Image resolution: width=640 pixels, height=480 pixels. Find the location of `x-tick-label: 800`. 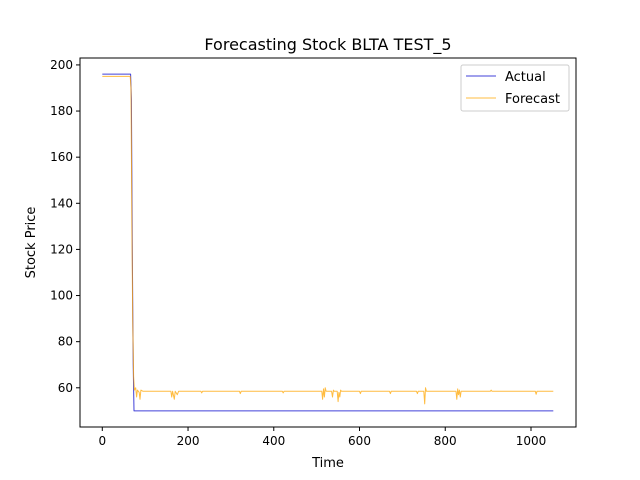

x-tick-label: 800 is located at coordinates (445, 441).